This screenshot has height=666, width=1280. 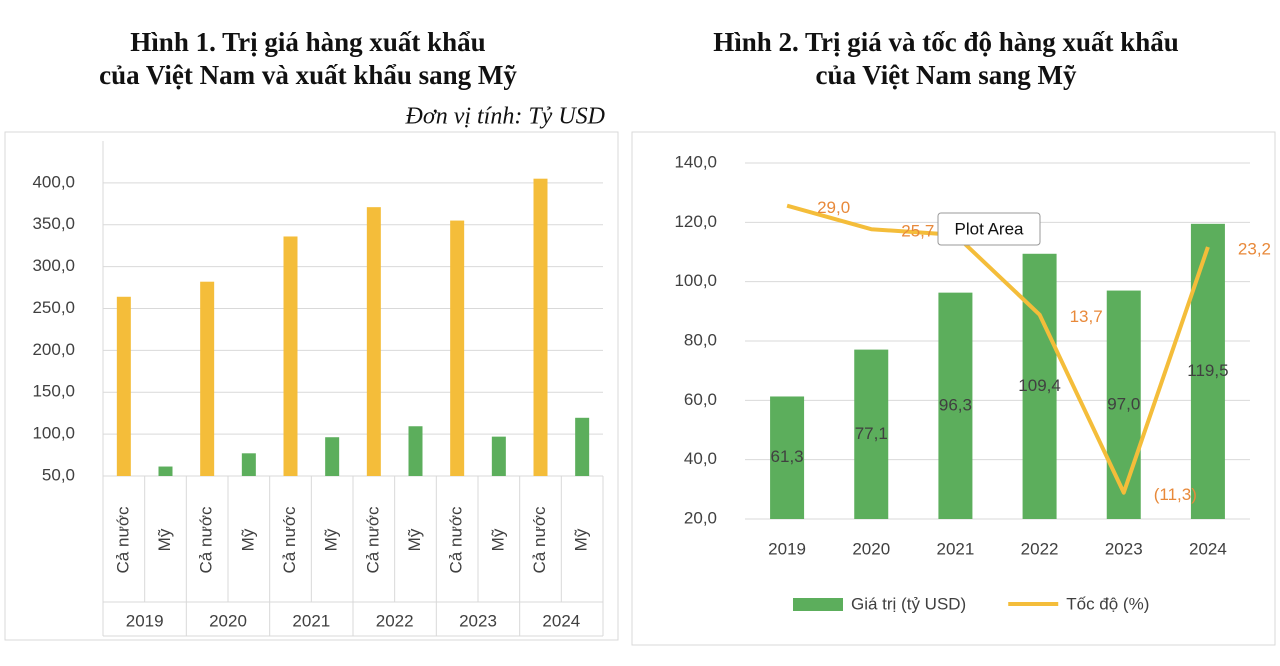 What do you see at coordinates (700, 339) in the screenshot?
I see `y-tick-label: 80,0` at bounding box center [700, 339].